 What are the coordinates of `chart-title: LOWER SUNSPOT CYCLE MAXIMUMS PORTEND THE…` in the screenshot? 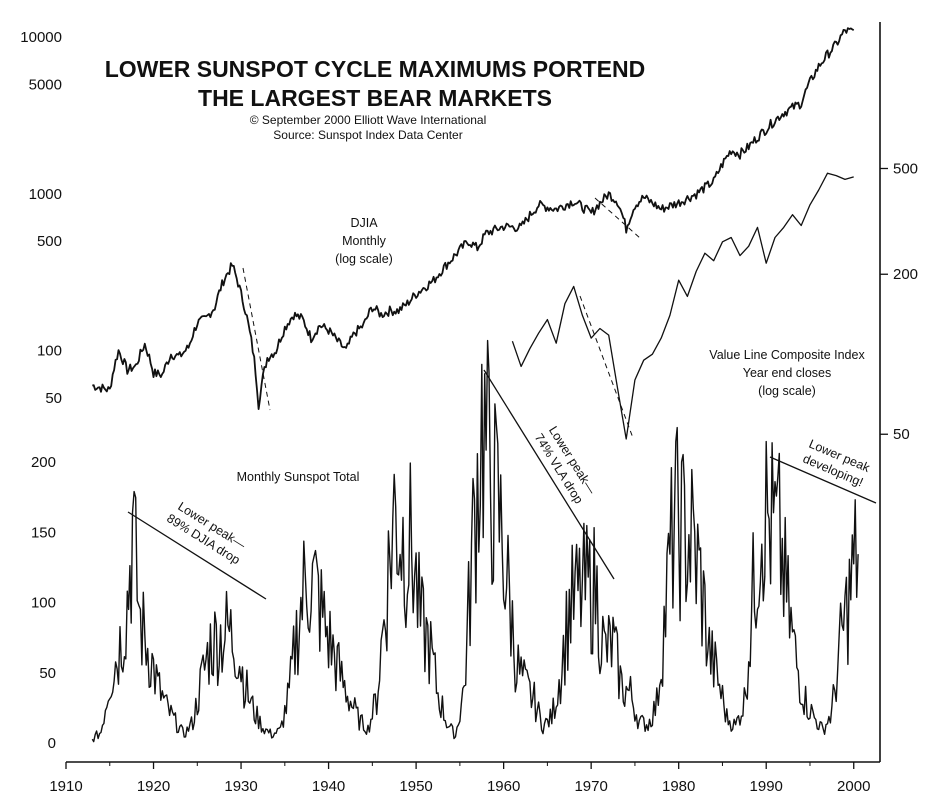 It's located at (375, 99).